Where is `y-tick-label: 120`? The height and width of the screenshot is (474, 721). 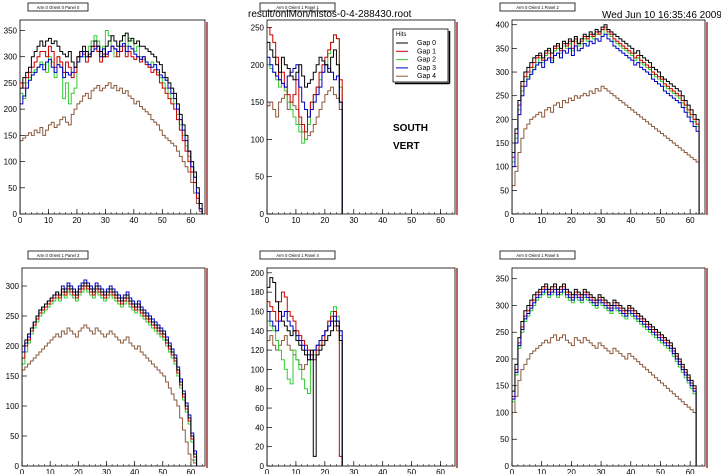
y-tick-label: 120 is located at coordinates (258, 350).